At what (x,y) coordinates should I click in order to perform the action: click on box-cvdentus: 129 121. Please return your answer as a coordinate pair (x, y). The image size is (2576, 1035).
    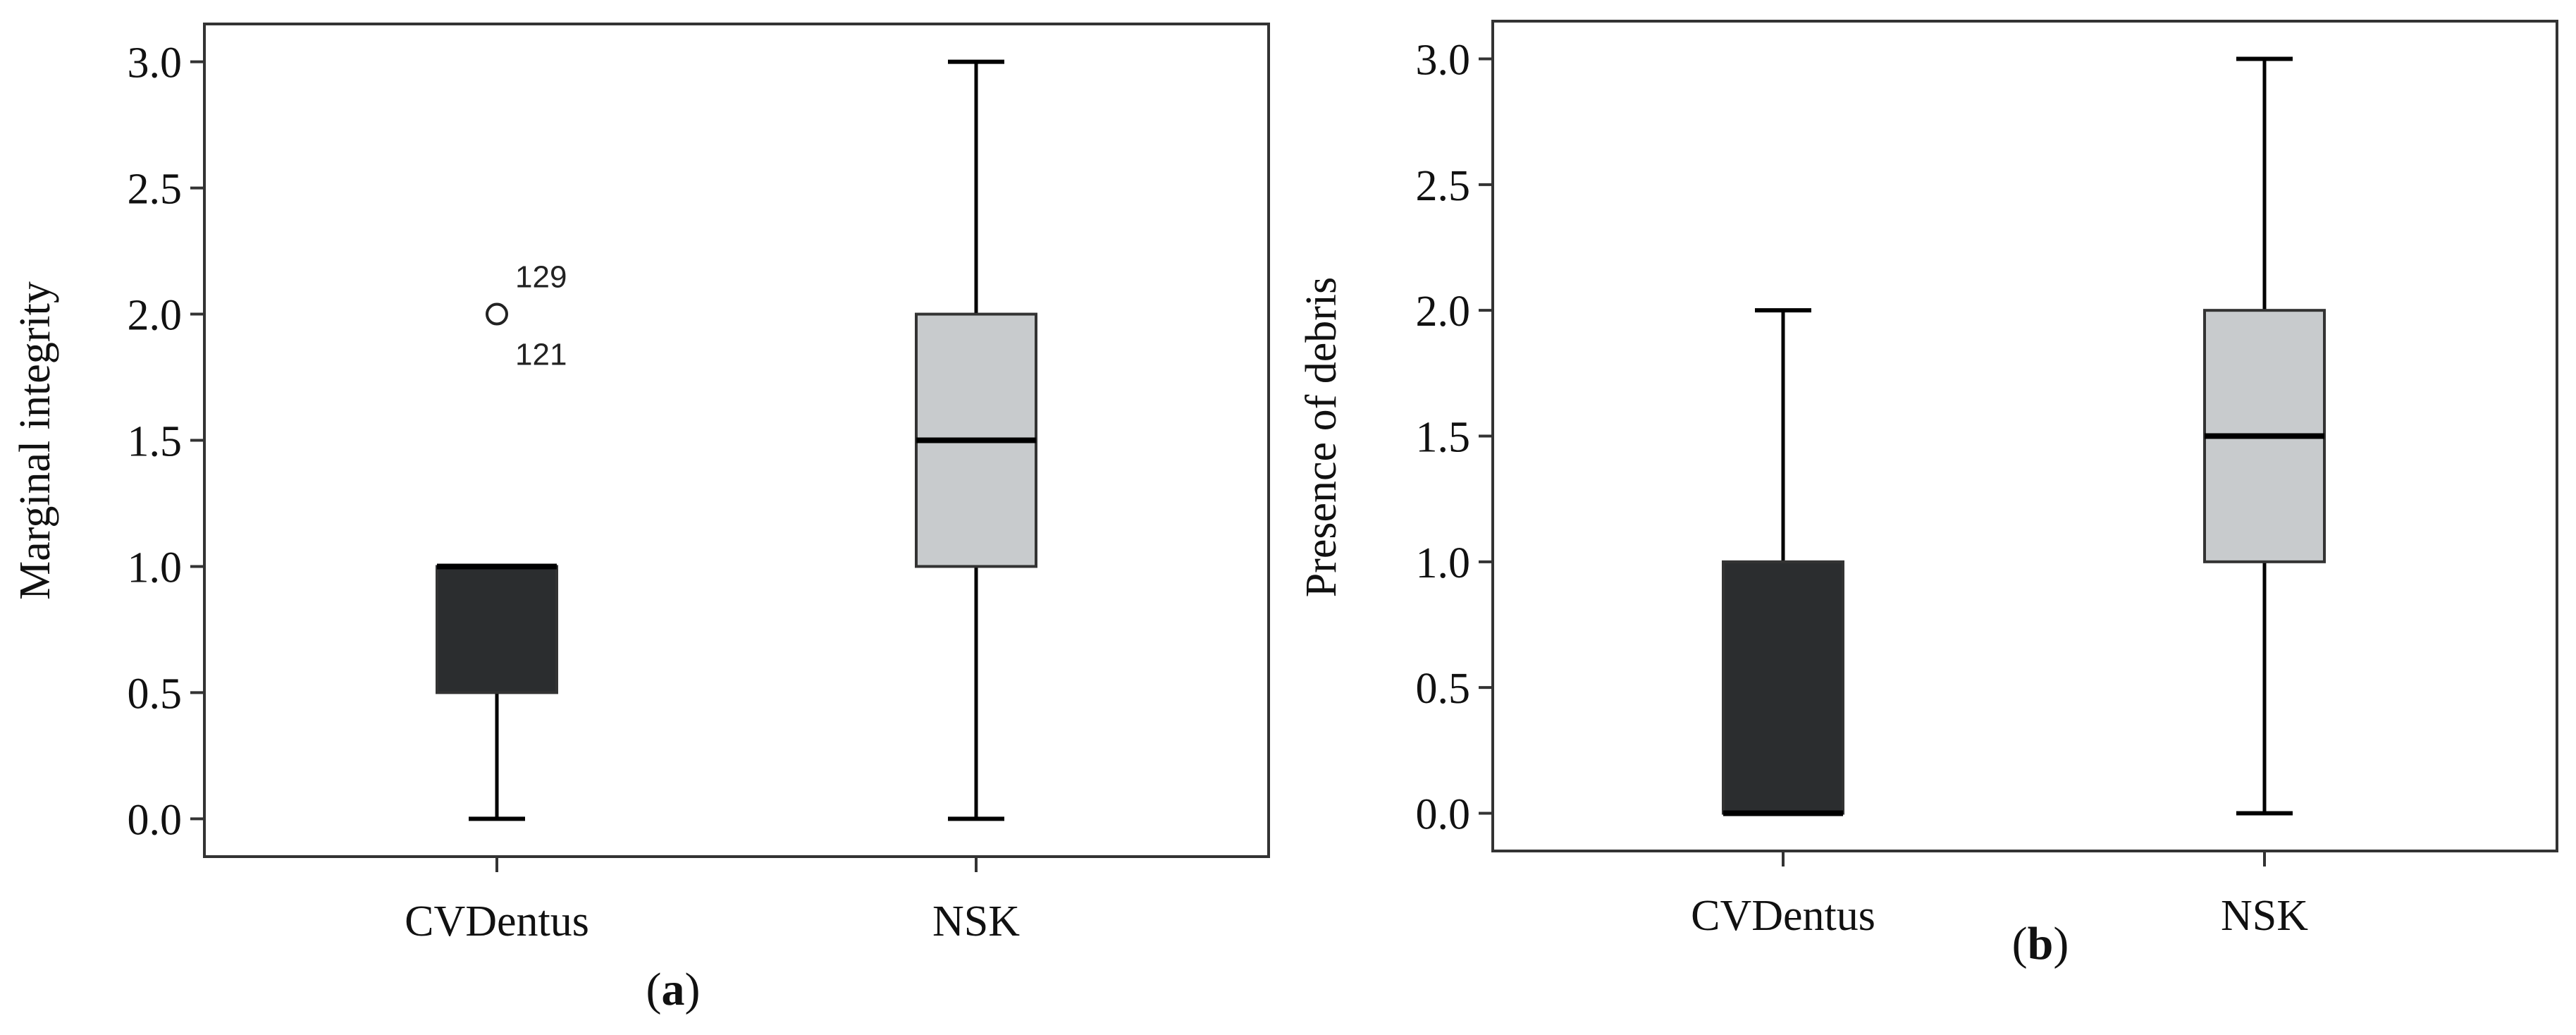
    Looking at the image, I should click on (501, 540).